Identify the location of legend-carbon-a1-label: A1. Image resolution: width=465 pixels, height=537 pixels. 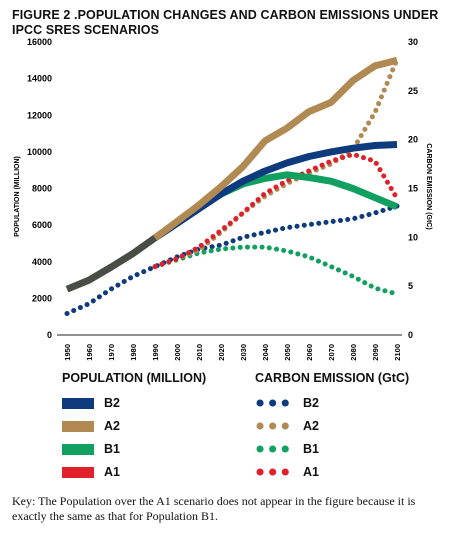
(311, 472).